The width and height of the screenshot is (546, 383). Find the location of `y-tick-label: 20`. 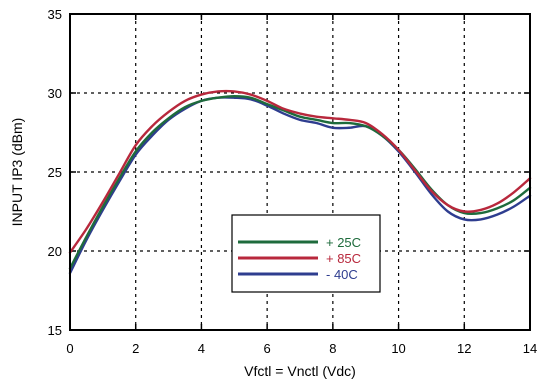

y-tick-label: 20 is located at coordinates (55, 251).